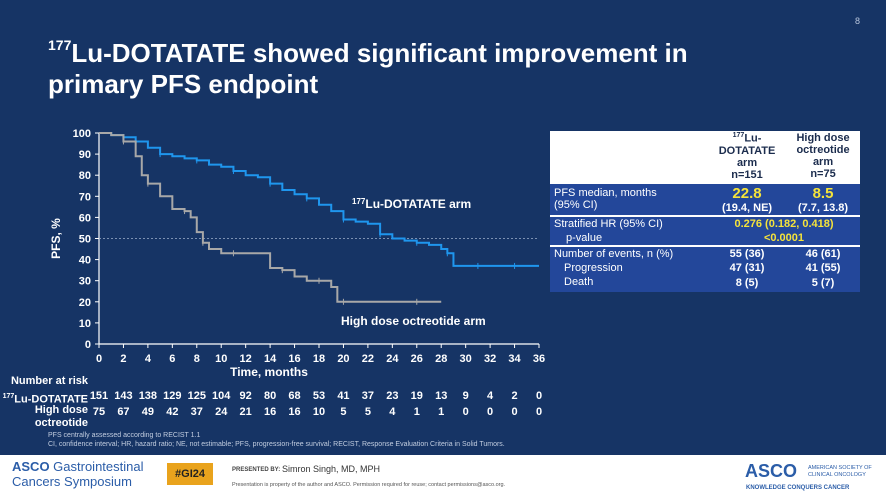  What do you see at coordinates (51, 399) in the screenshot?
I see `risk-row-label-lu-text: Lu-DOTATATE` at bounding box center [51, 399].